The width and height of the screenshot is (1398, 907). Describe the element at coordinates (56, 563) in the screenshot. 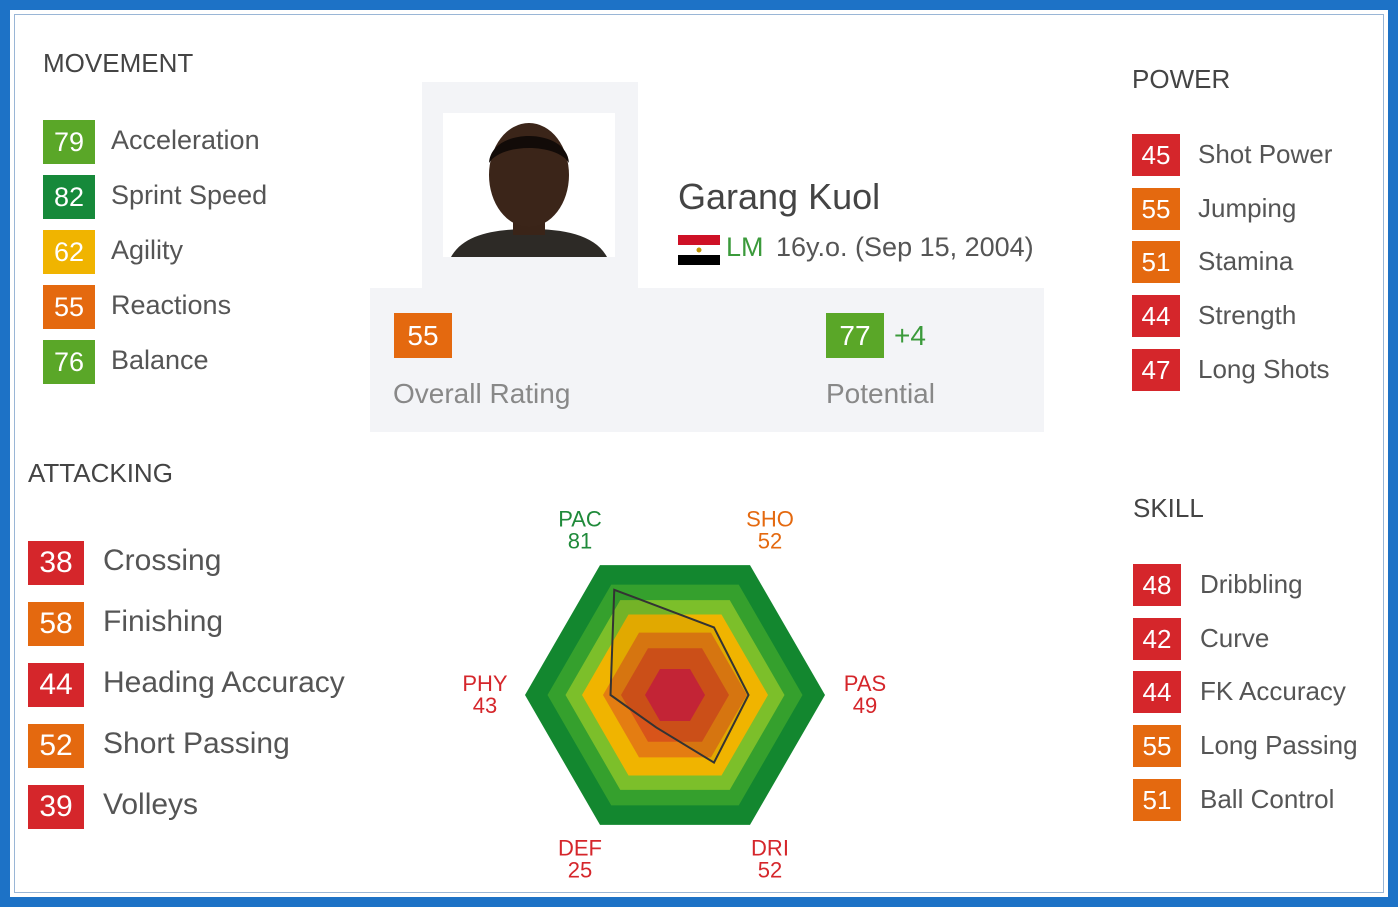

I see `stat-badge: 38` at that location.